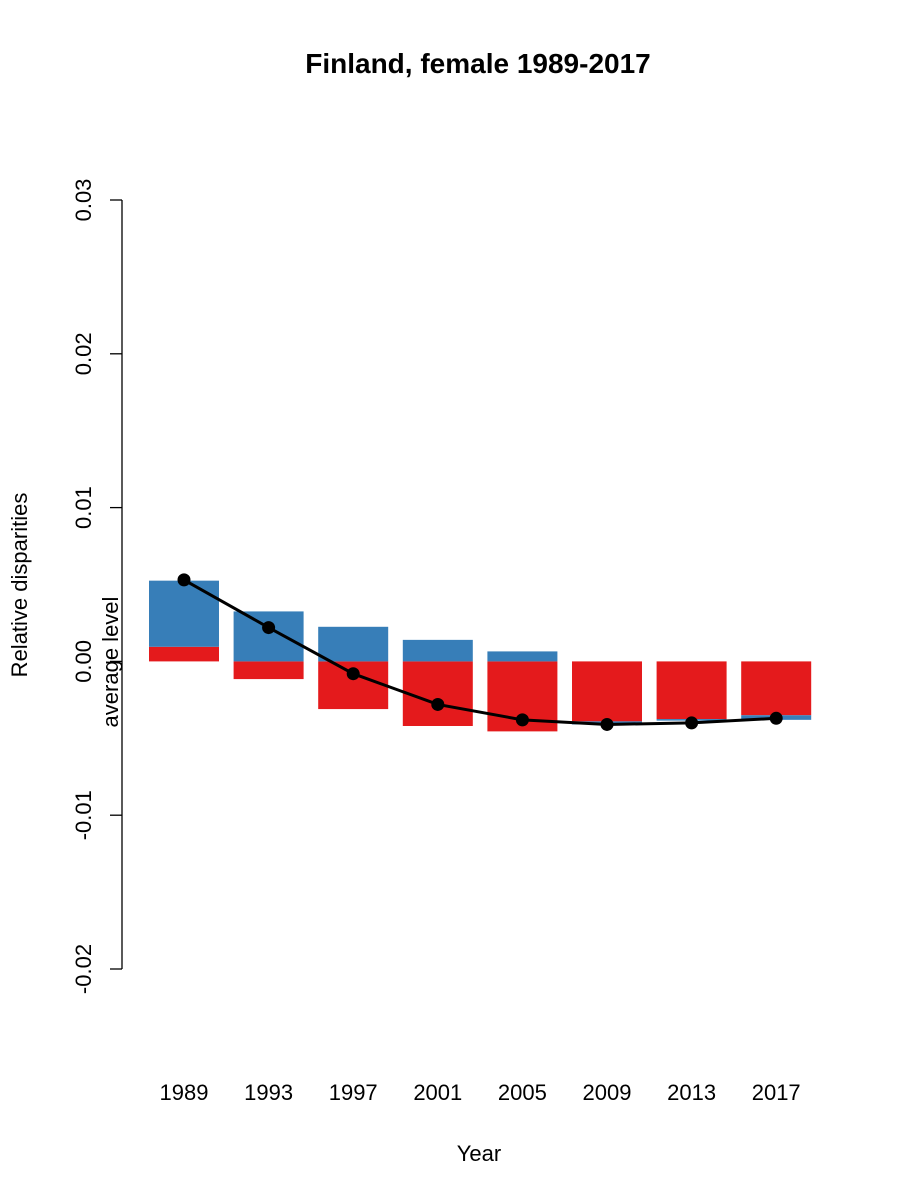 This screenshot has height=1200, width=900. Describe the element at coordinates (522, 1092) in the screenshot. I see `x-tick-label: 2005` at that location.